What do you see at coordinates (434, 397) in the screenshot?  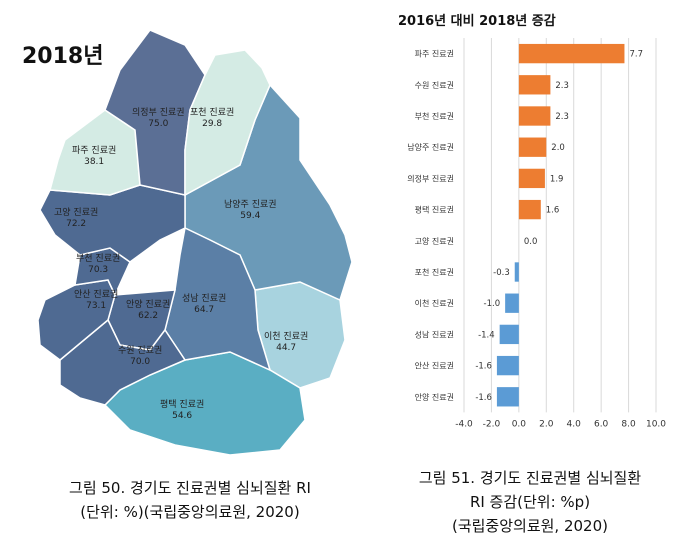 I see `category-label: 안양 진료권` at bounding box center [434, 397].